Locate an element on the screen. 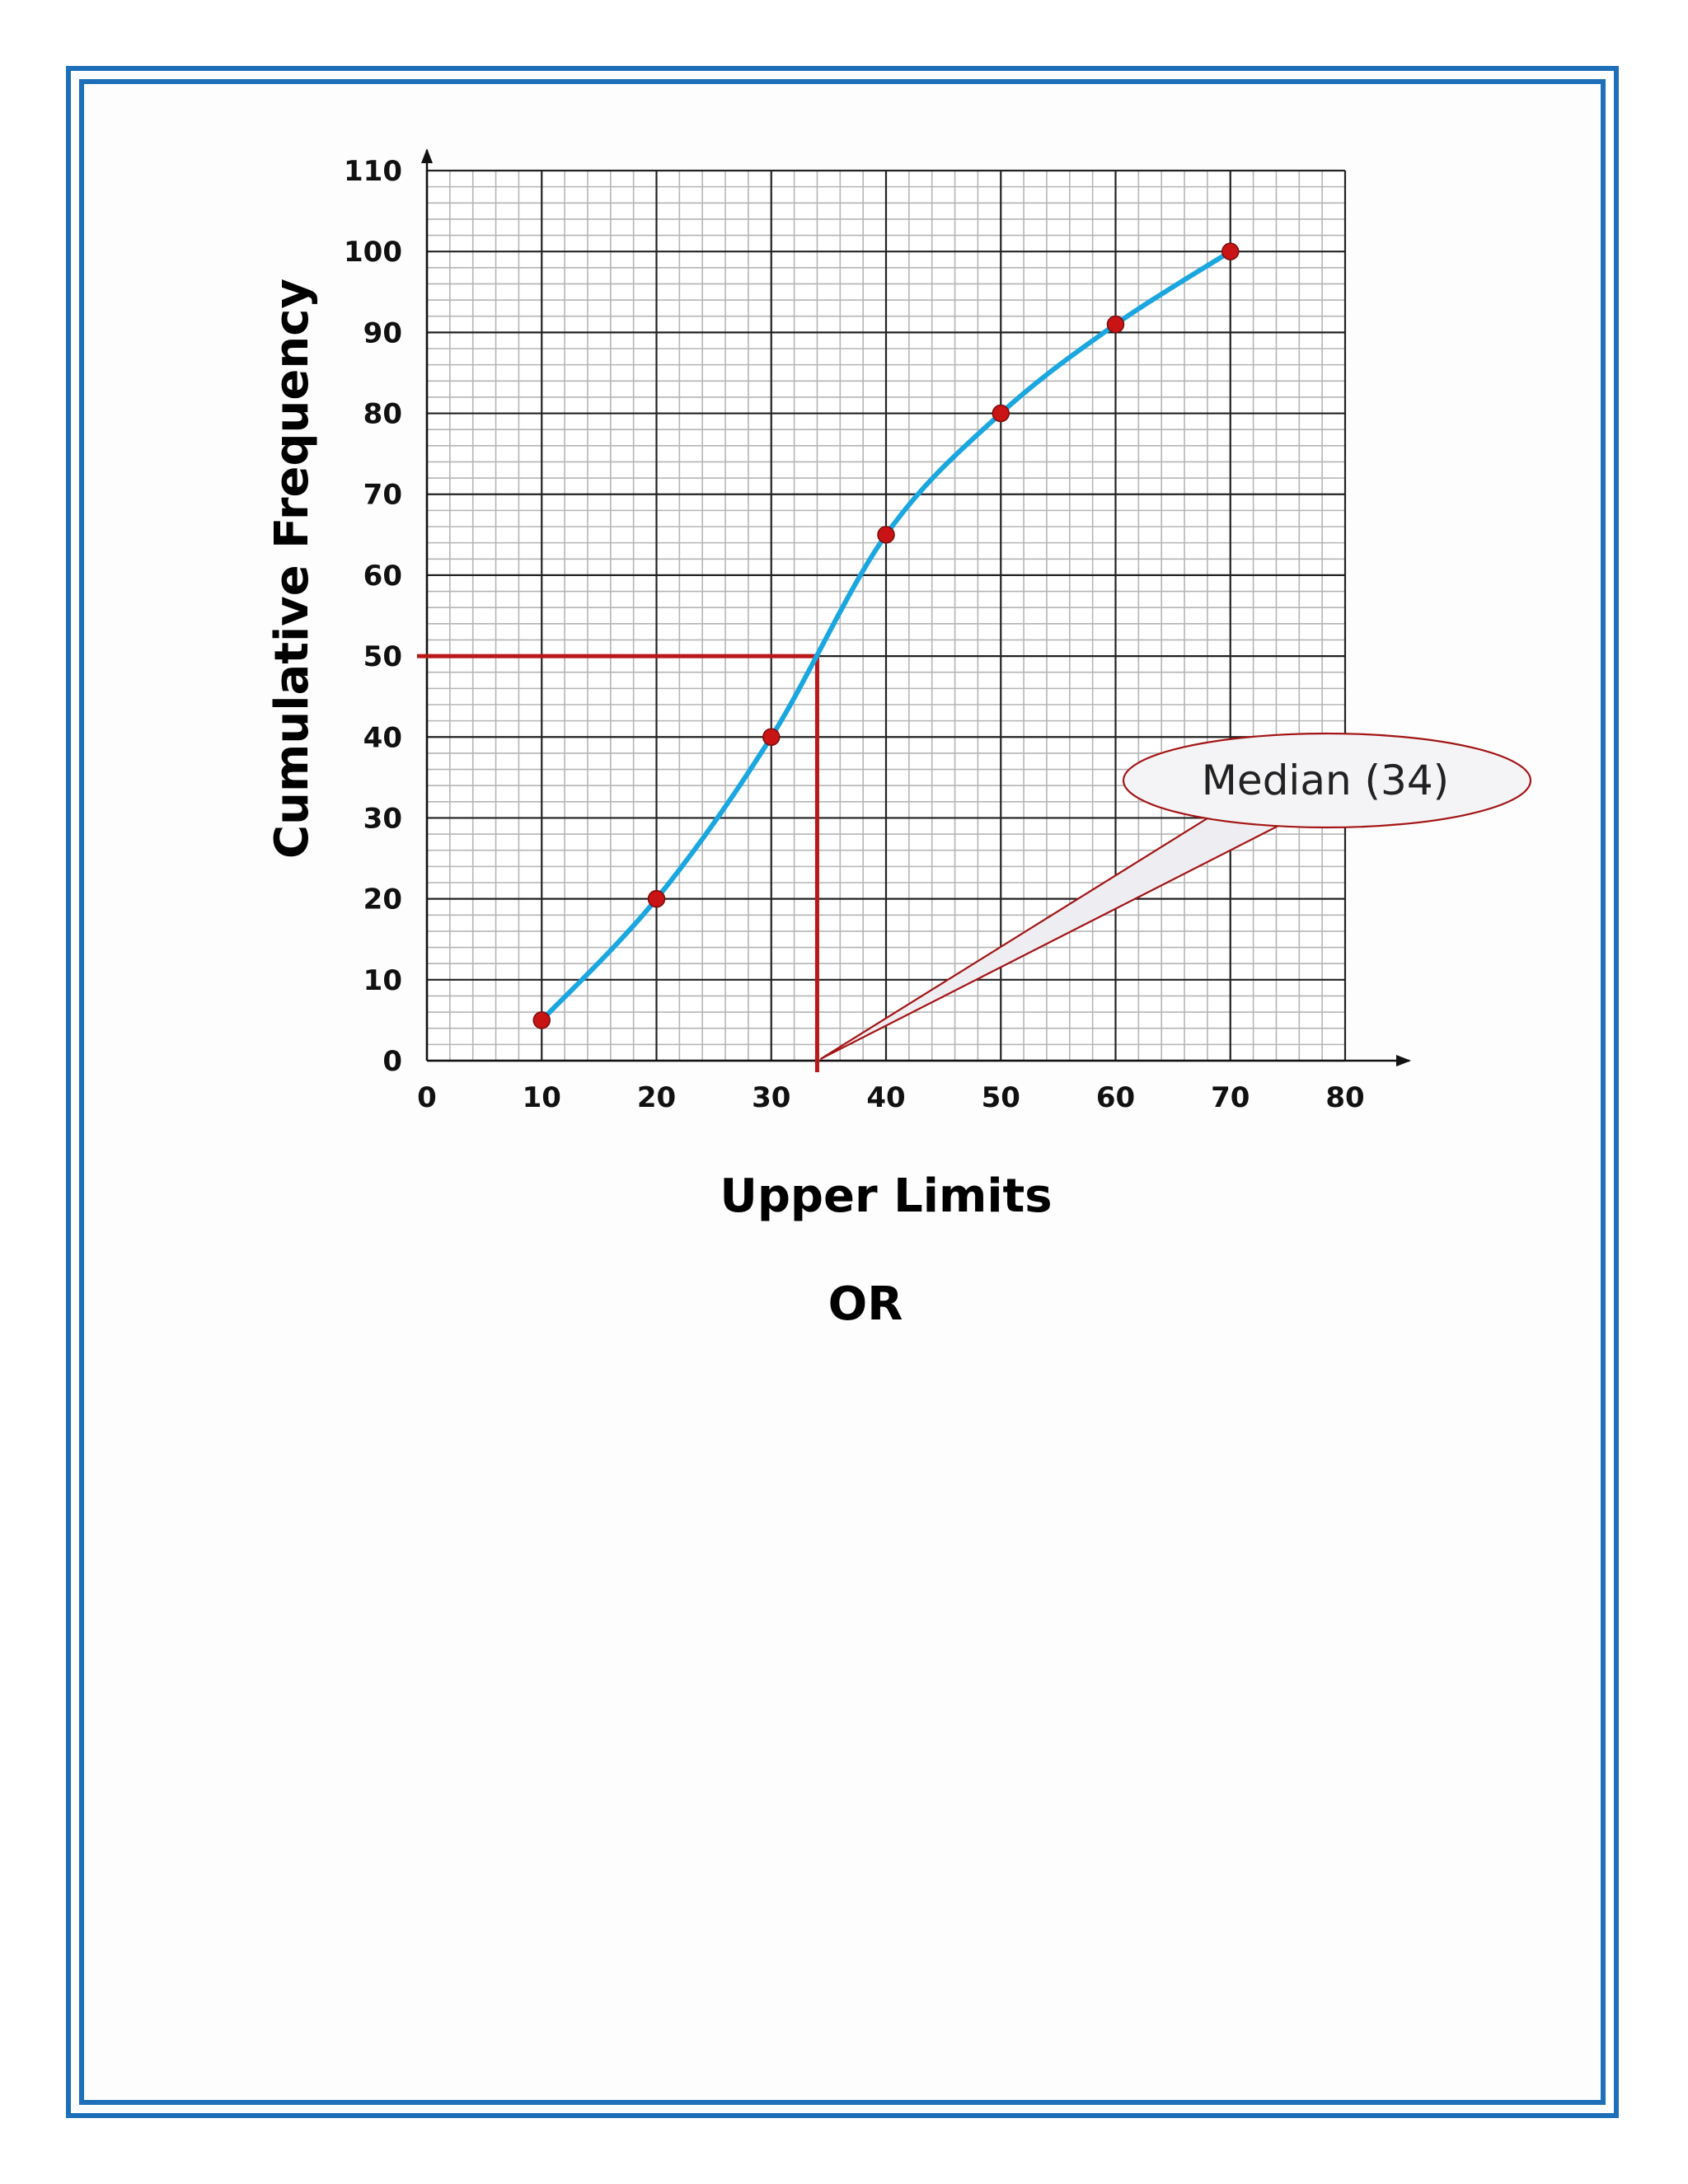 The width and height of the screenshot is (1688, 2184). x-tick-label: 30 is located at coordinates (771, 1097).